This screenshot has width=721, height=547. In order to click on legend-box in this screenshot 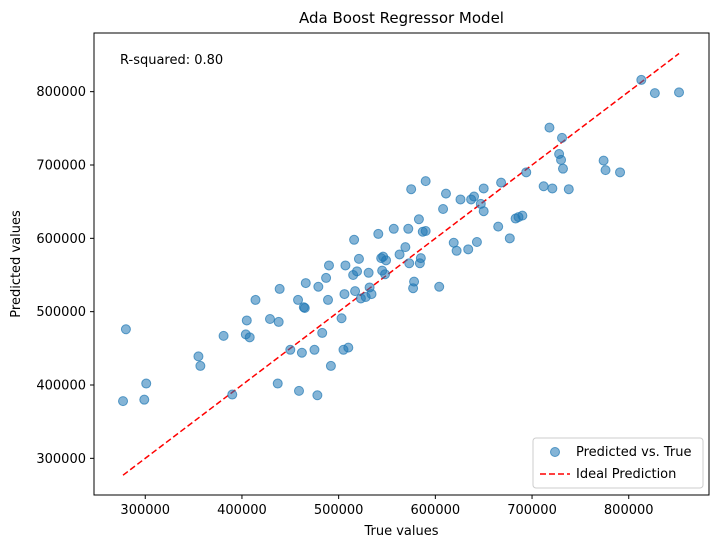, I will do `click(618, 463)`.